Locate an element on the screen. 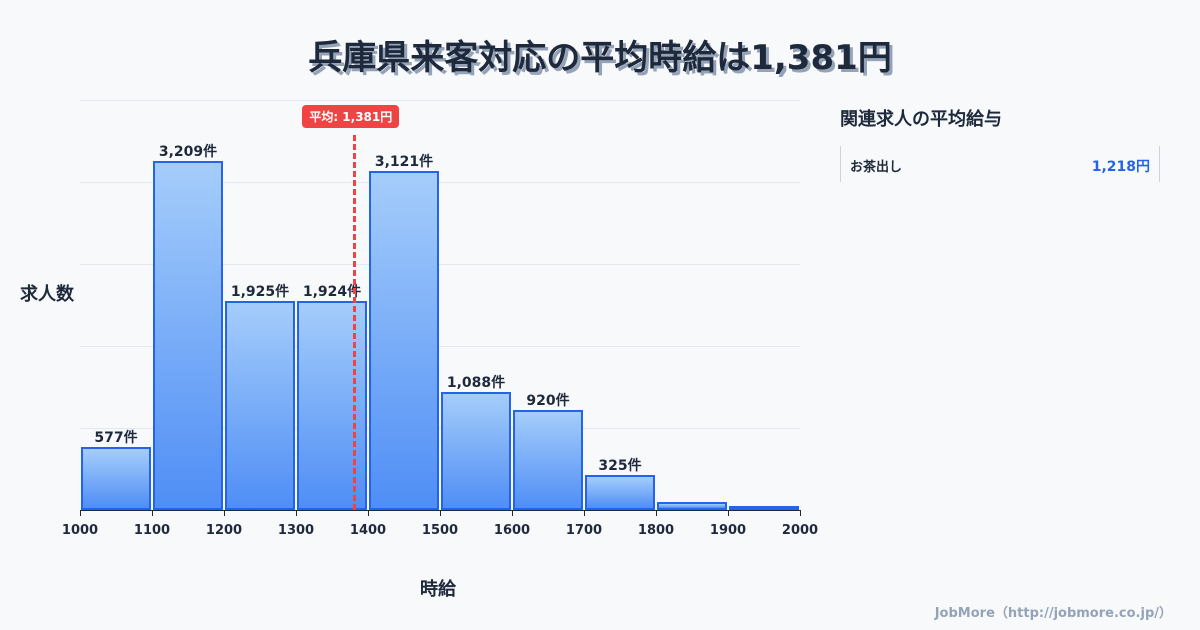  average-line is located at coordinates (355, 322).